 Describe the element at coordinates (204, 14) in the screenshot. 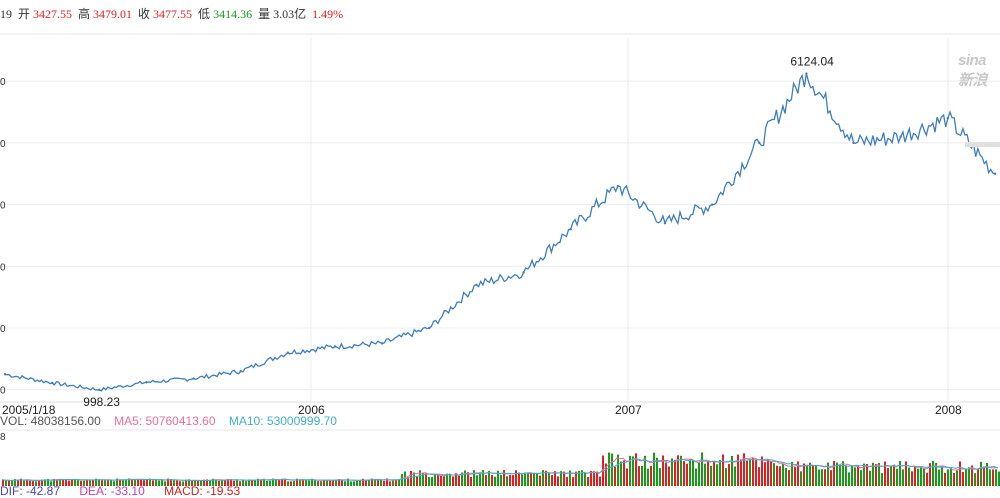

I see `low-label: 低` at that location.